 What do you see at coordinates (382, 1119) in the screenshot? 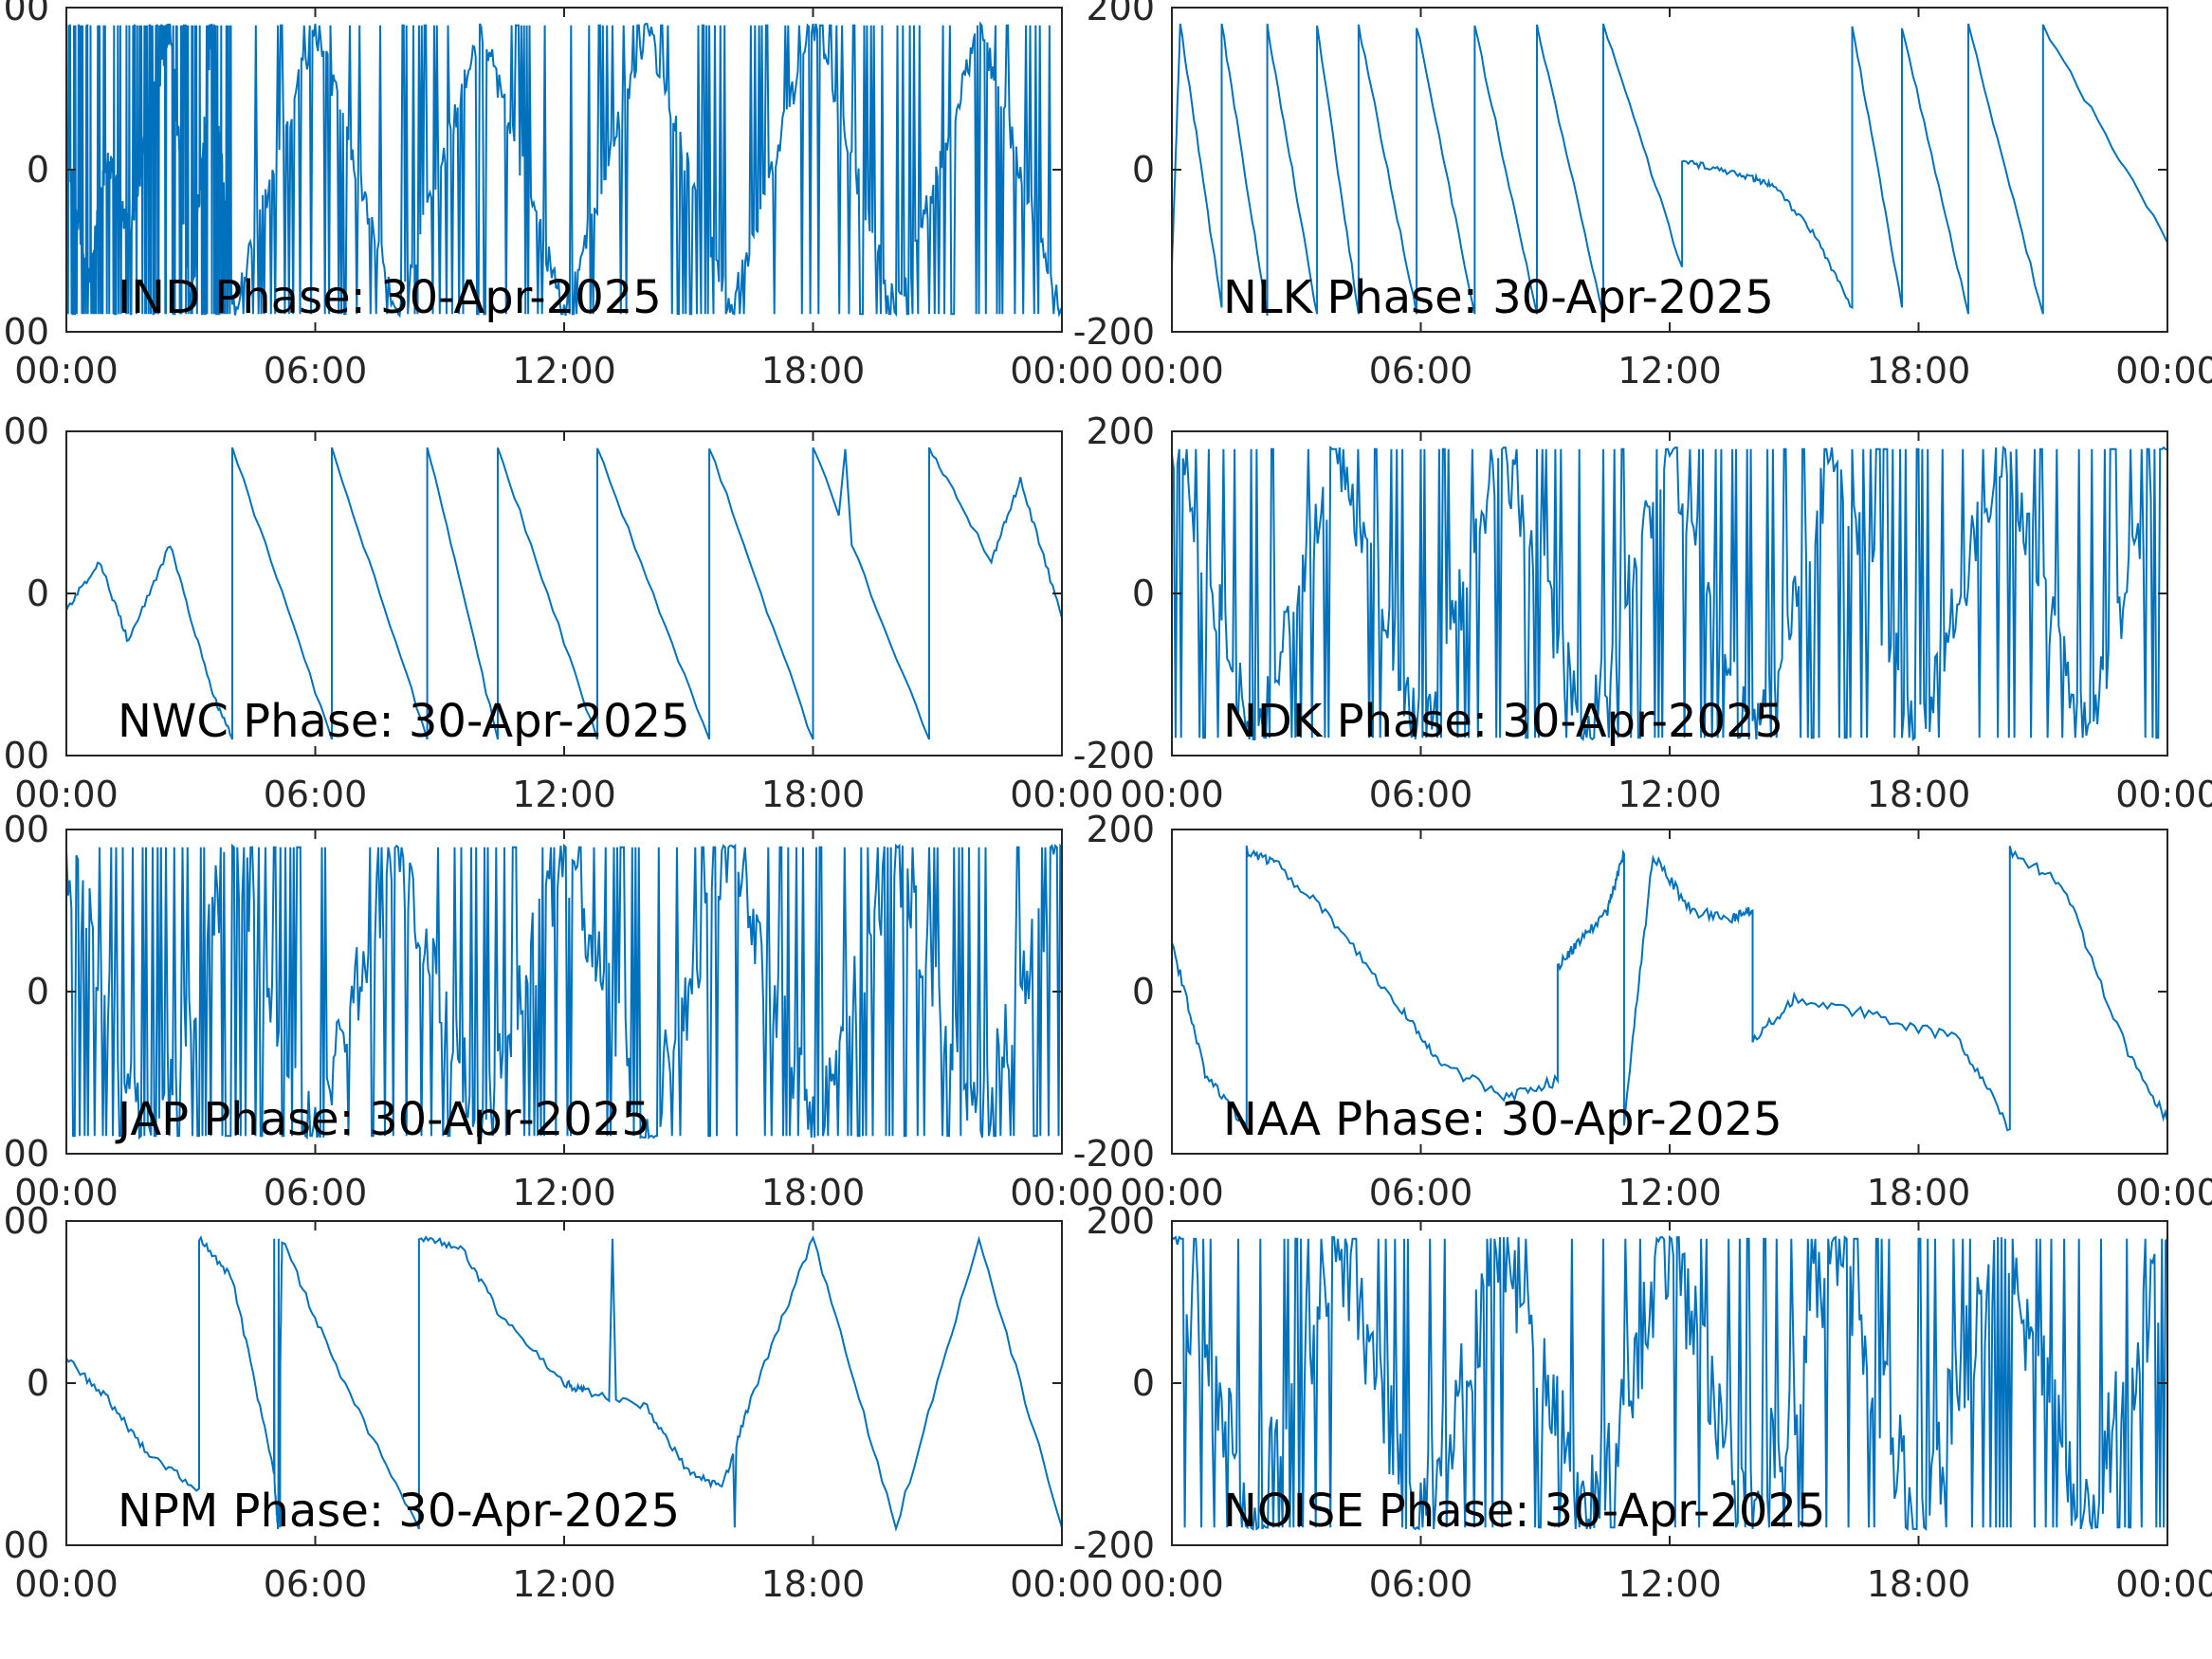
I see `panel-title: JAP Phase: 30-Apr-2025` at bounding box center [382, 1119].